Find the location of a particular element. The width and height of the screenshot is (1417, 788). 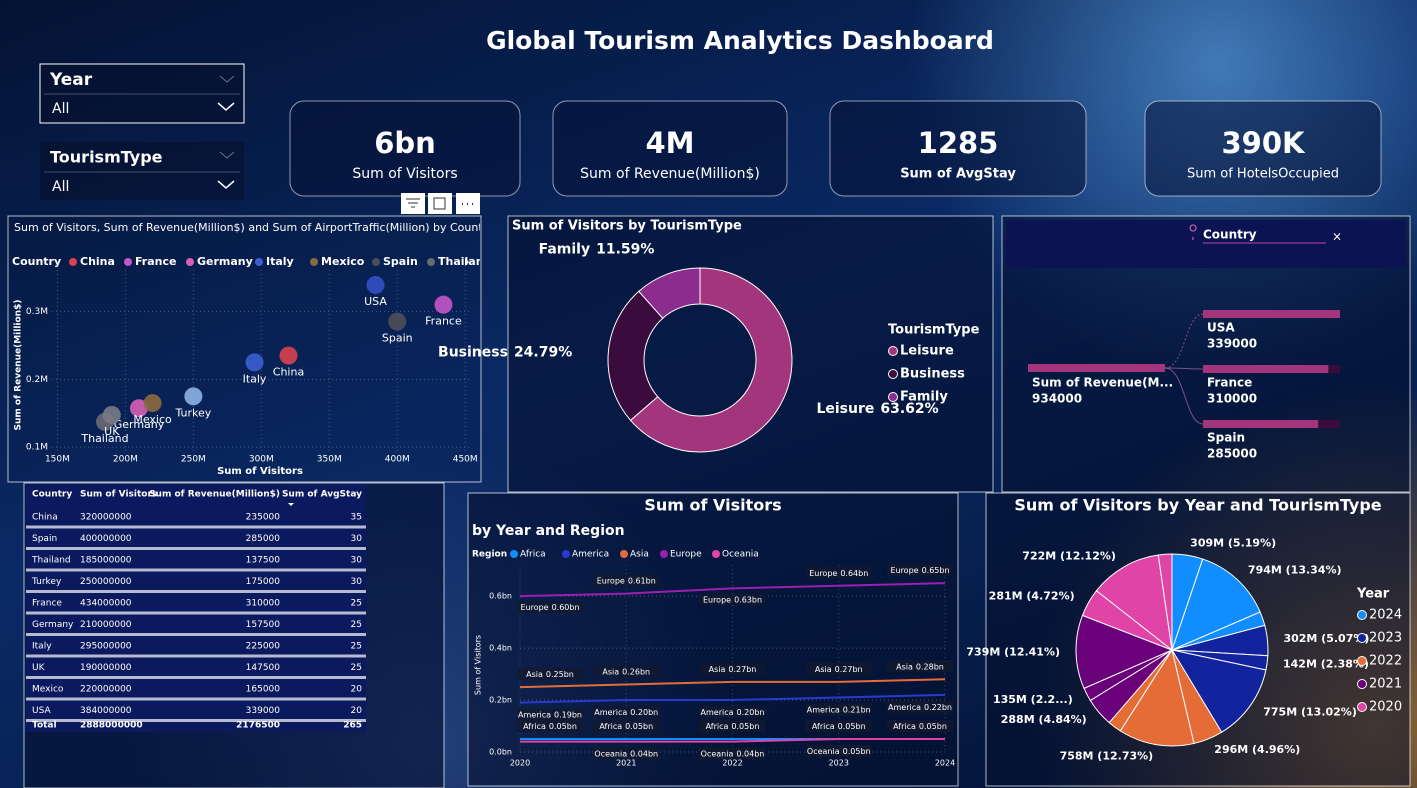

x-axis-title: Sum of Visitors is located at coordinates (260, 471).